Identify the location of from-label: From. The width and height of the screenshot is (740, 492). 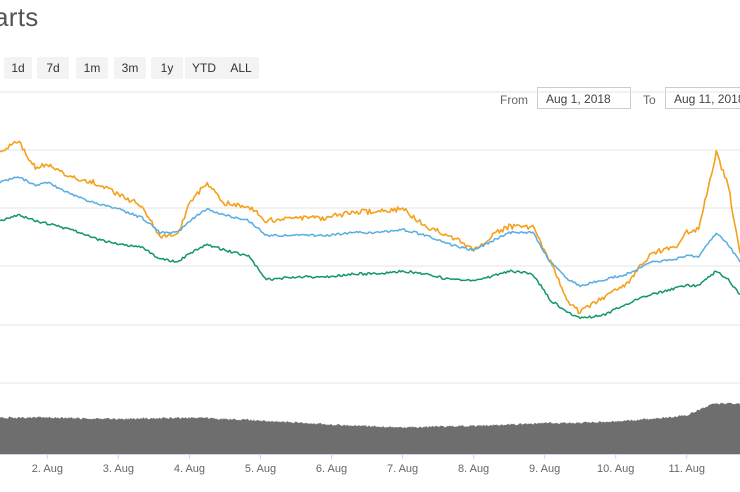
(514, 100).